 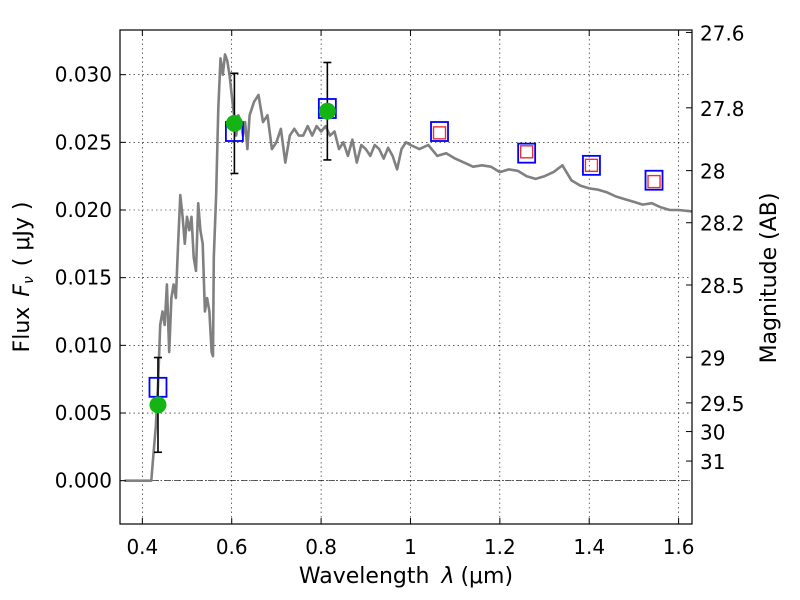 I want to click on x-tick-label: 0.4, so click(x=142, y=547).